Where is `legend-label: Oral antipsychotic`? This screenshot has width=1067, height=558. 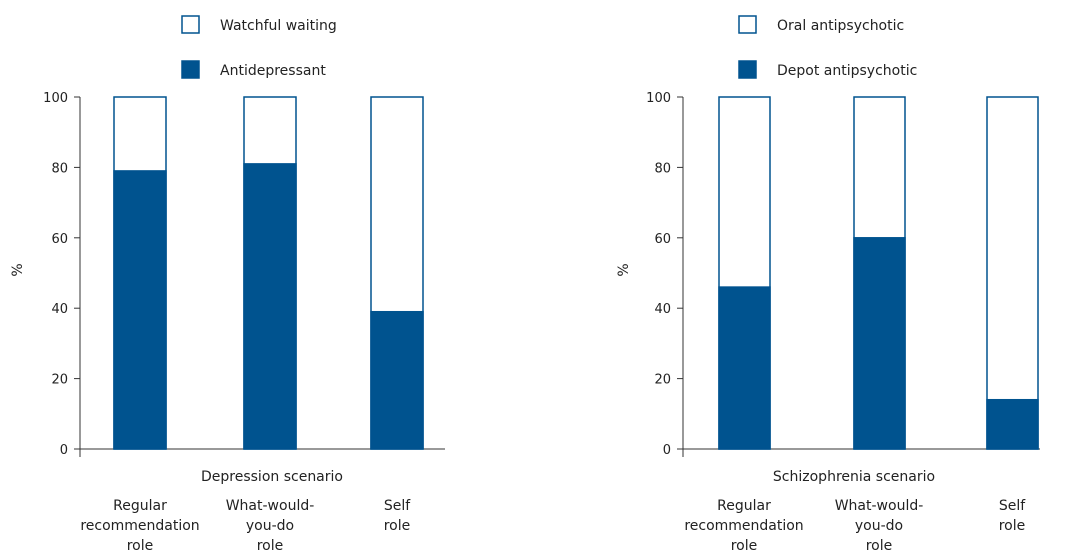 legend-label: Oral antipsychotic is located at coordinates (840, 26).